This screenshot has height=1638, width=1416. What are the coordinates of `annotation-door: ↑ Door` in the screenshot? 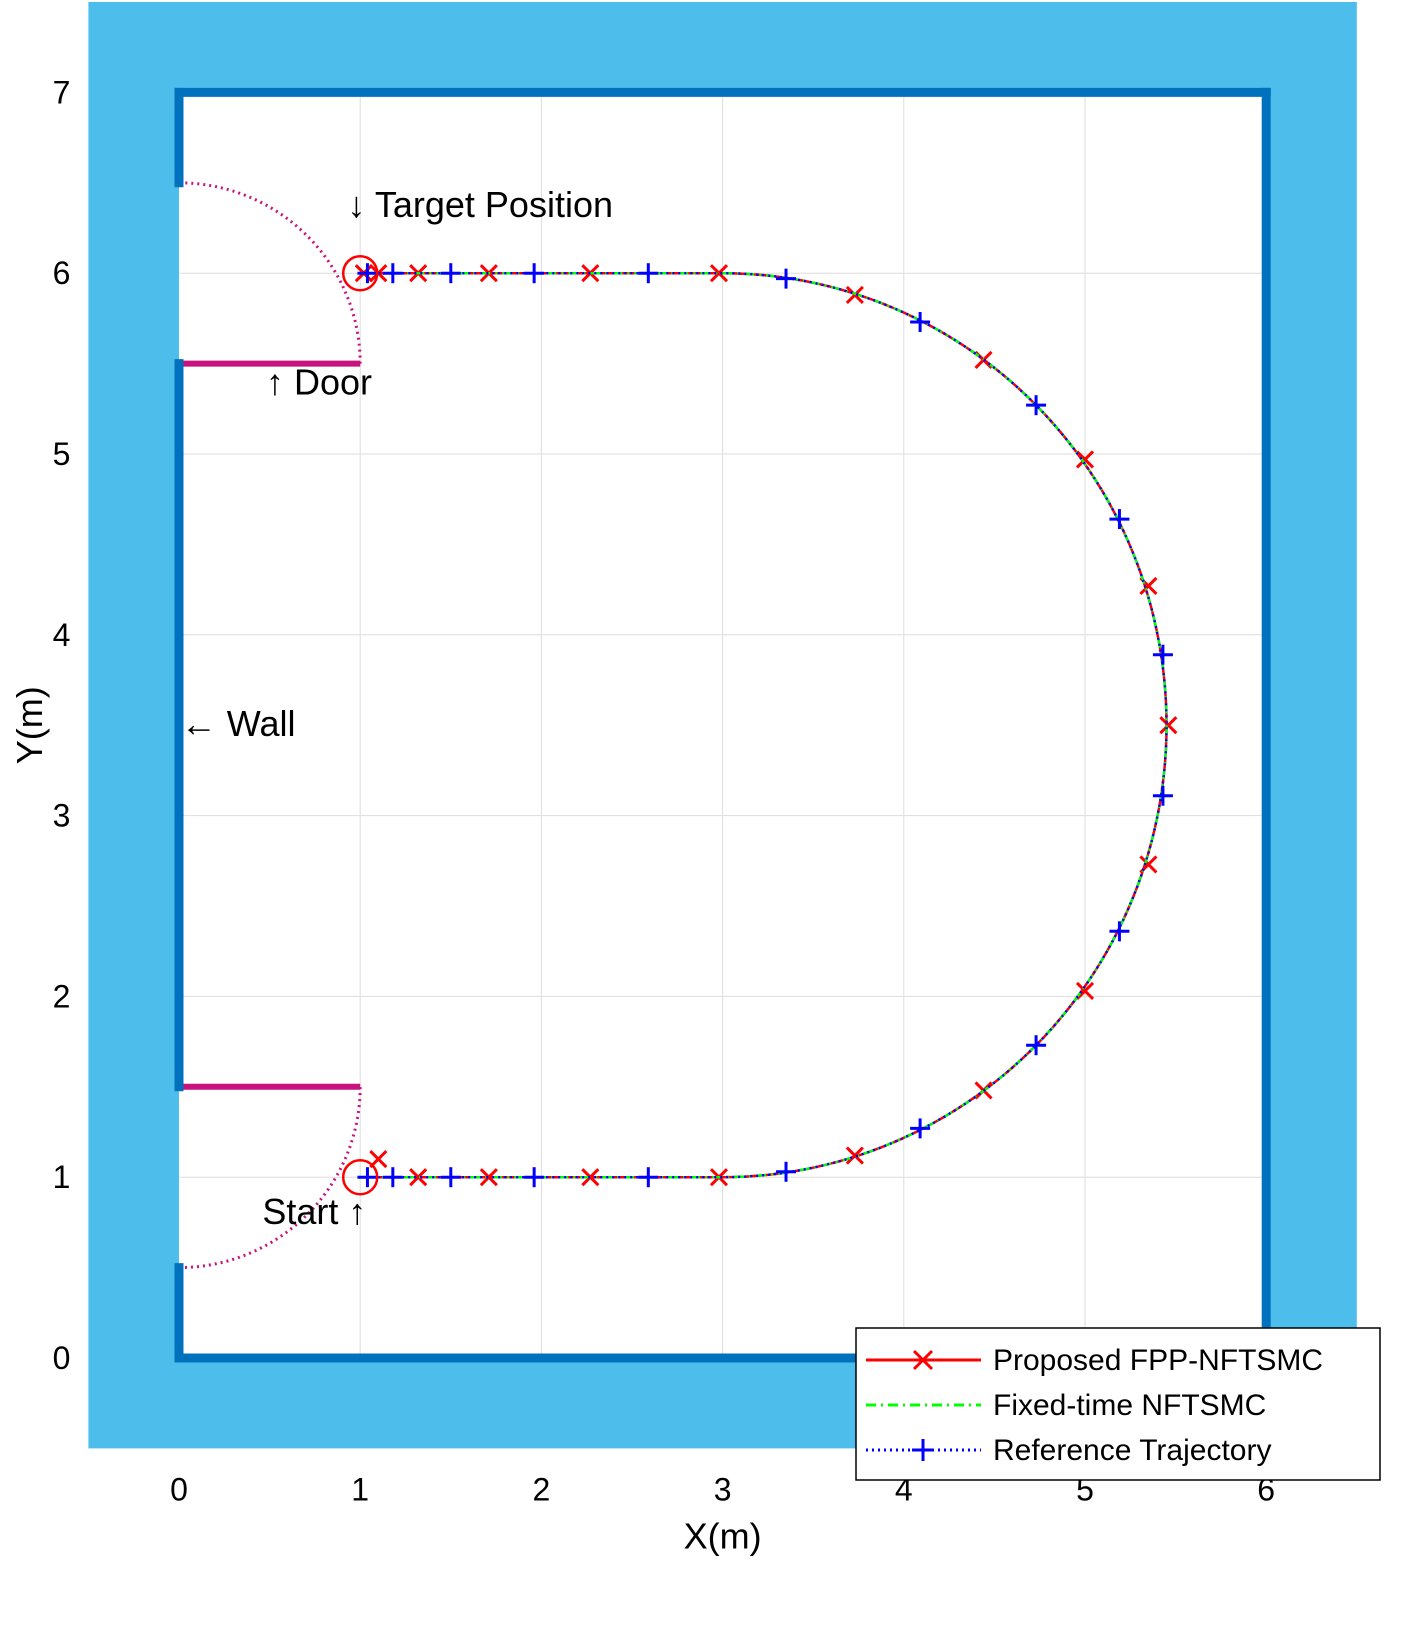 It's located at (319, 381).